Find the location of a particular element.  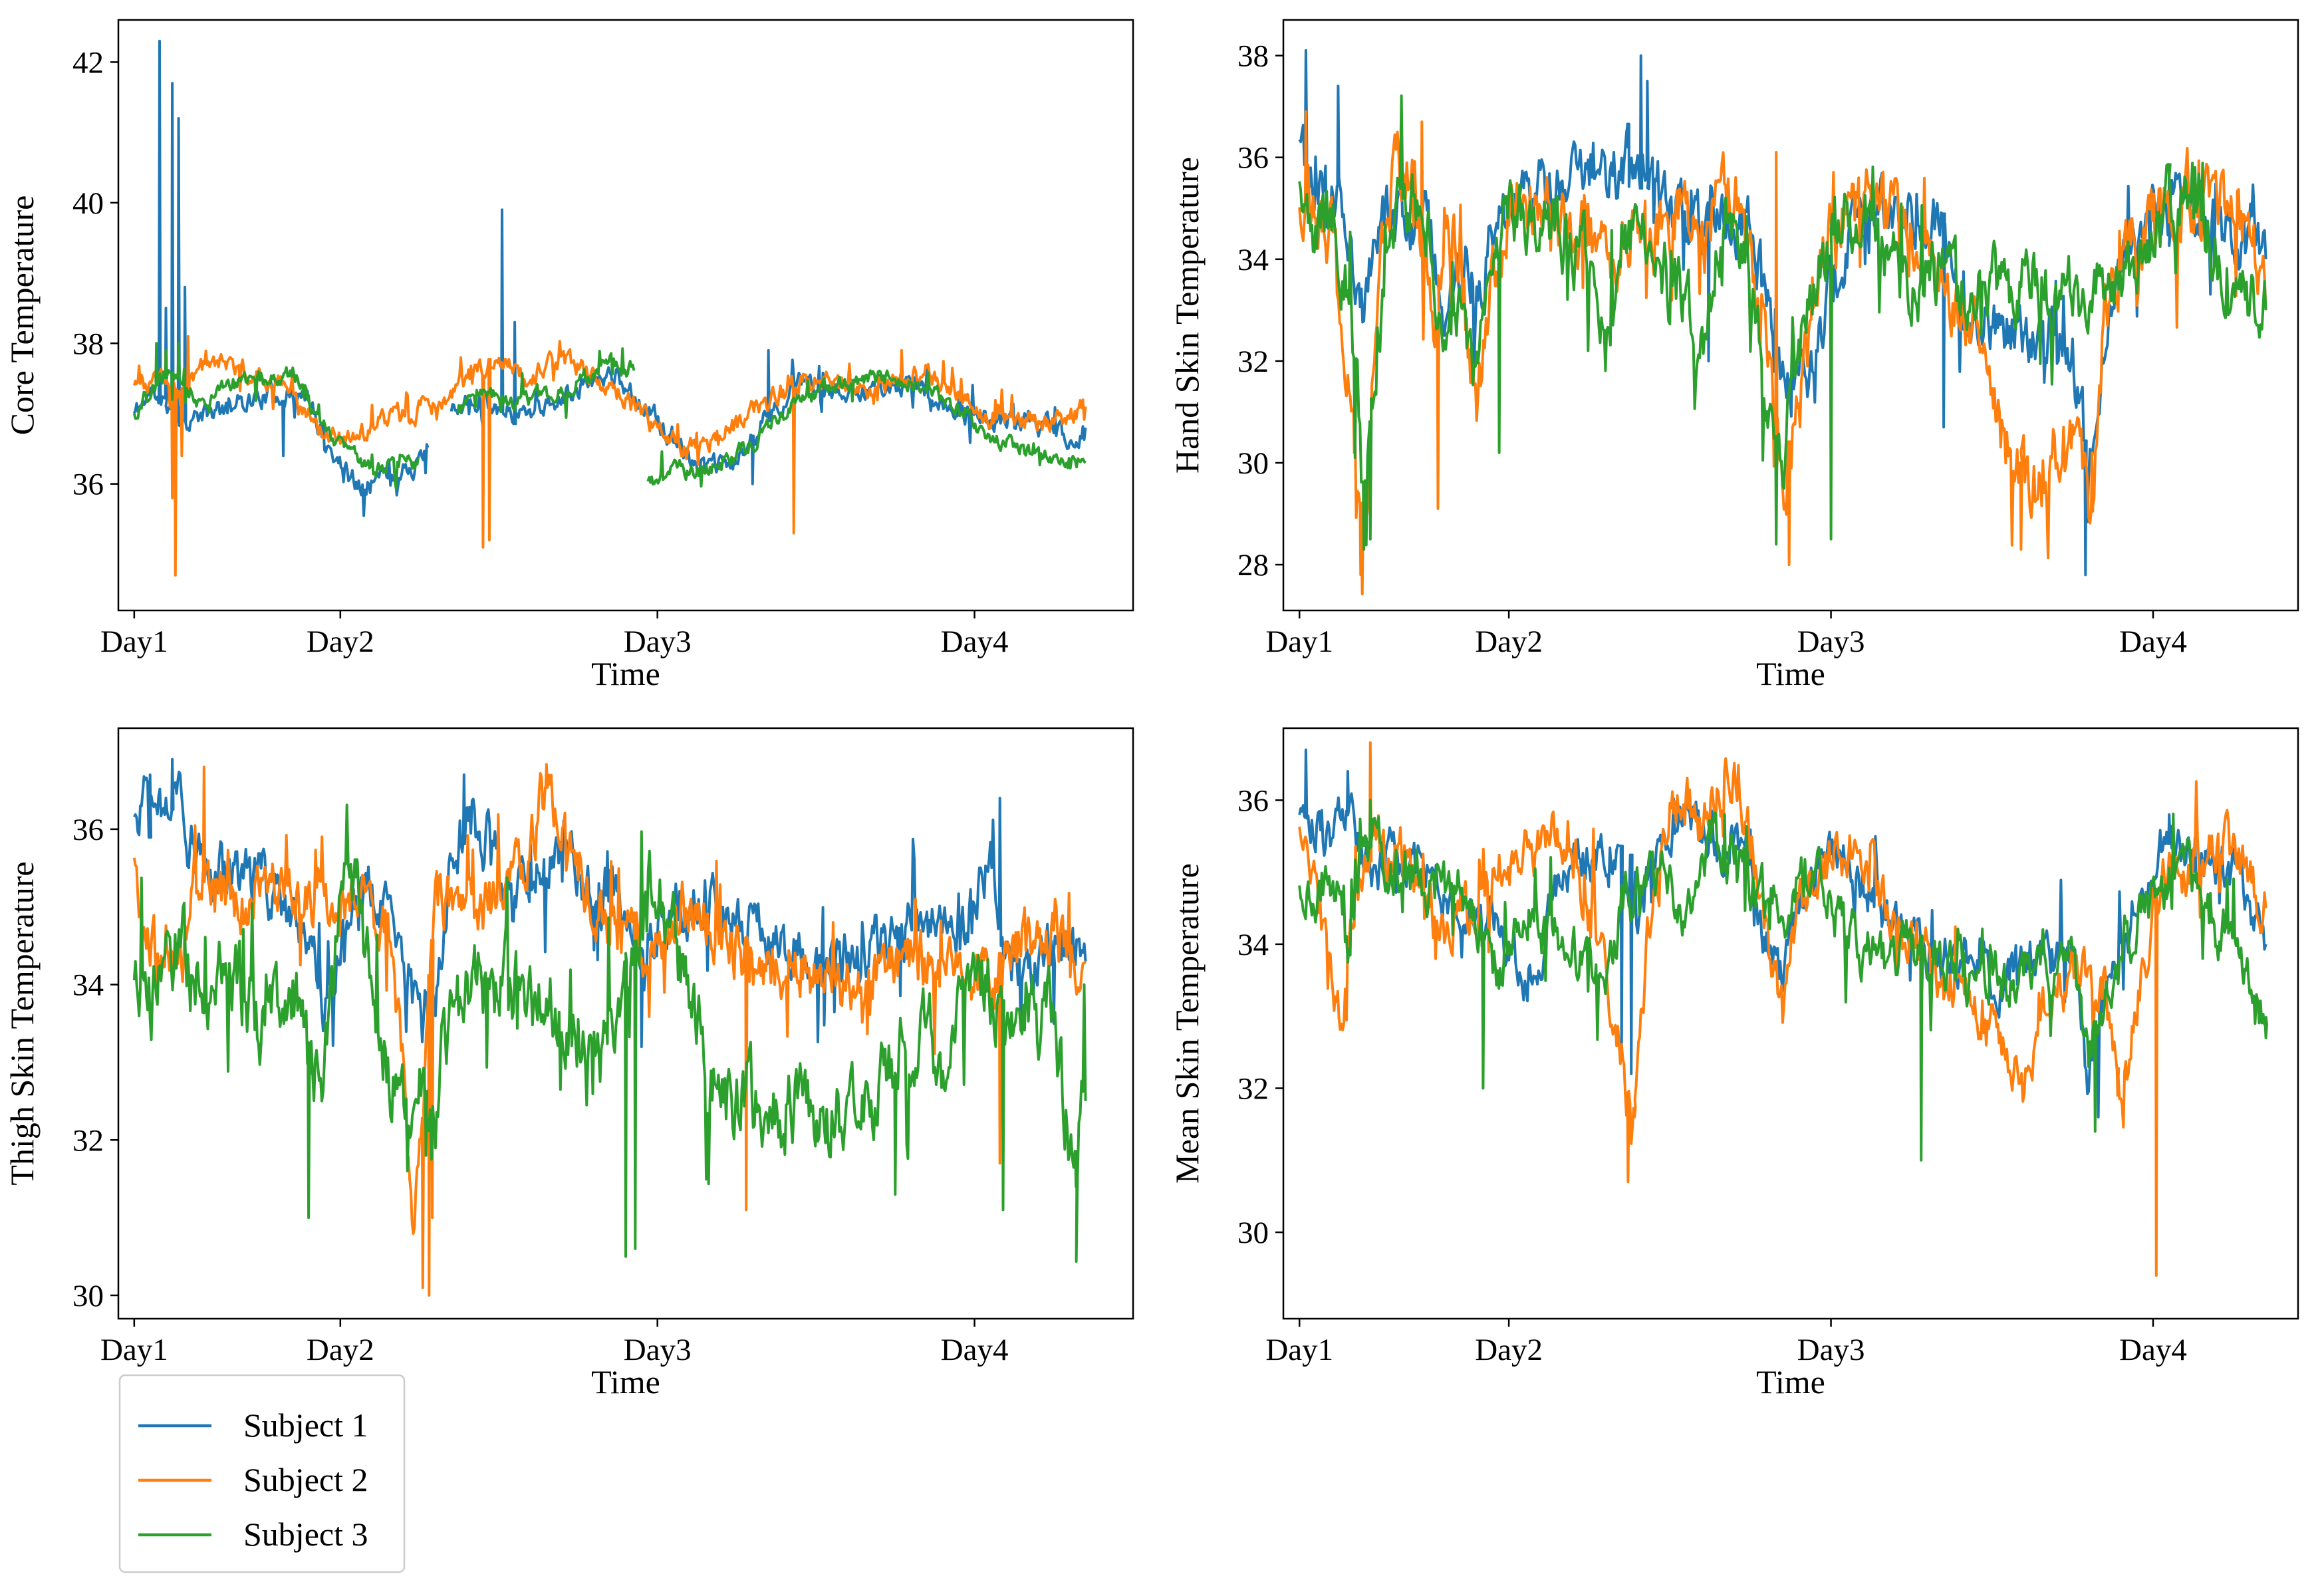

y-axis-label: Thigh Skin Temperature is located at coordinates (22, 1023).